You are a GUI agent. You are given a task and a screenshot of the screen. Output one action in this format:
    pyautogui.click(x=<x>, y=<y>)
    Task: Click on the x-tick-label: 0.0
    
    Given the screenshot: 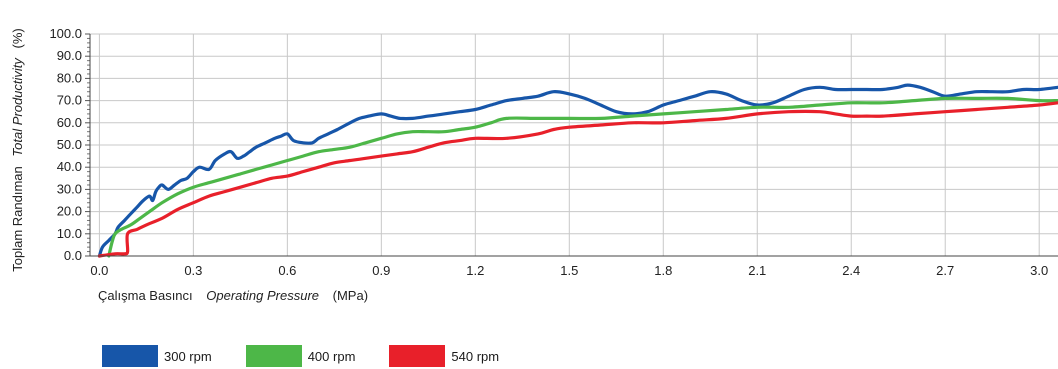 What is the action you would take?
    pyautogui.click(x=99, y=270)
    